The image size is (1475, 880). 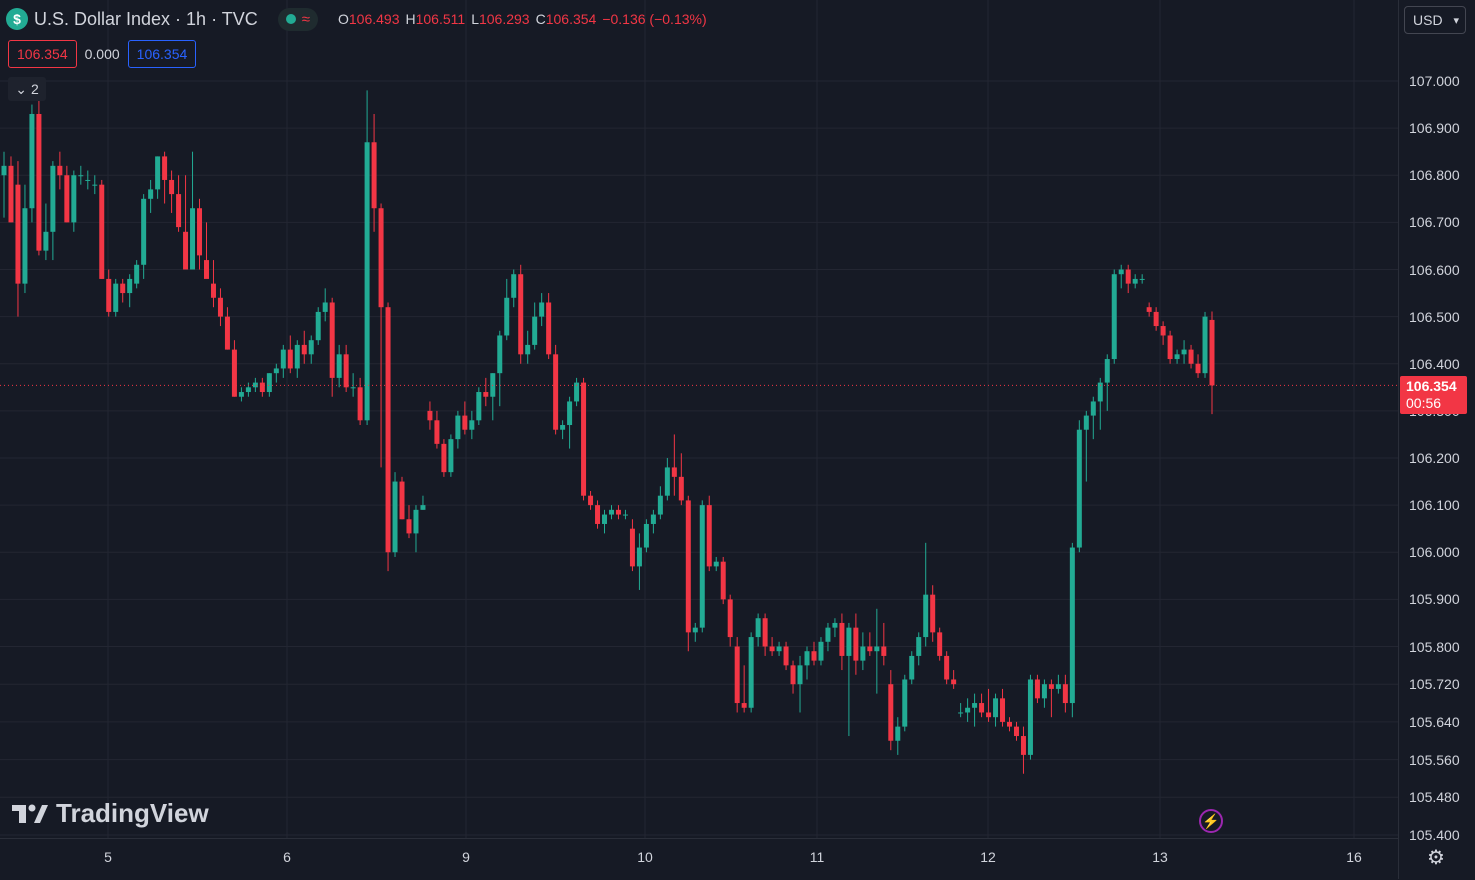 What do you see at coordinates (42, 54) in the screenshot?
I see `sell-button: 106.354` at bounding box center [42, 54].